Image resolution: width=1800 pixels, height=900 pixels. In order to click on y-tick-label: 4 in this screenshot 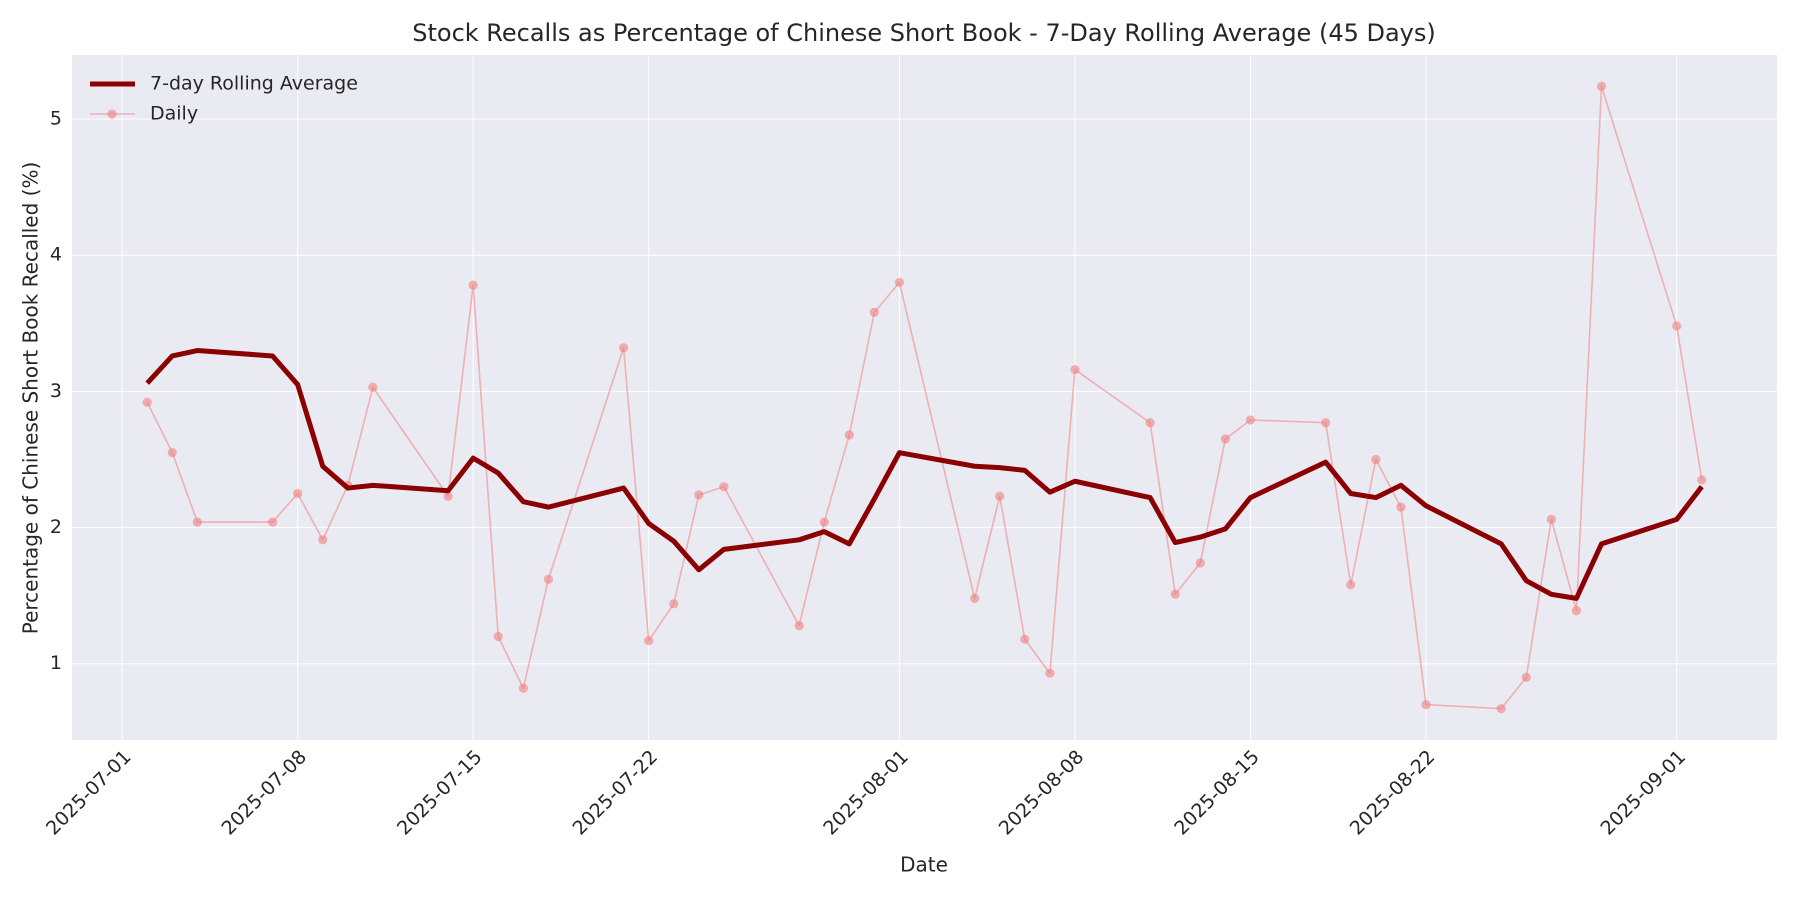, I will do `click(56, 255)`.